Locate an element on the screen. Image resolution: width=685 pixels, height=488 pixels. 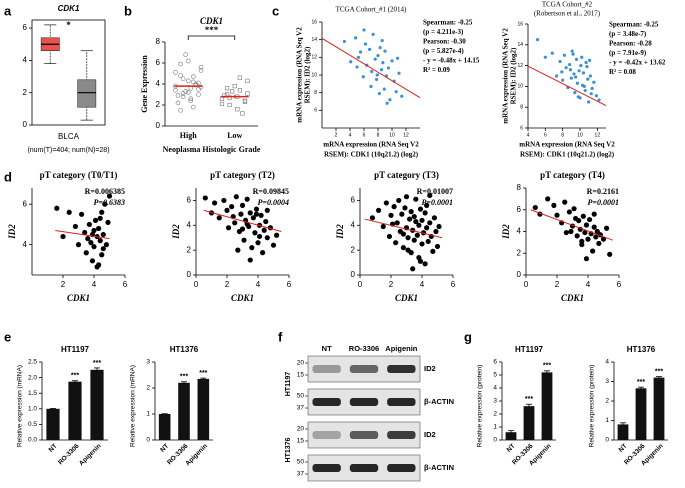
x-axis-label: Neoplasma Histologic Grade is located at coordinates (212, 149).